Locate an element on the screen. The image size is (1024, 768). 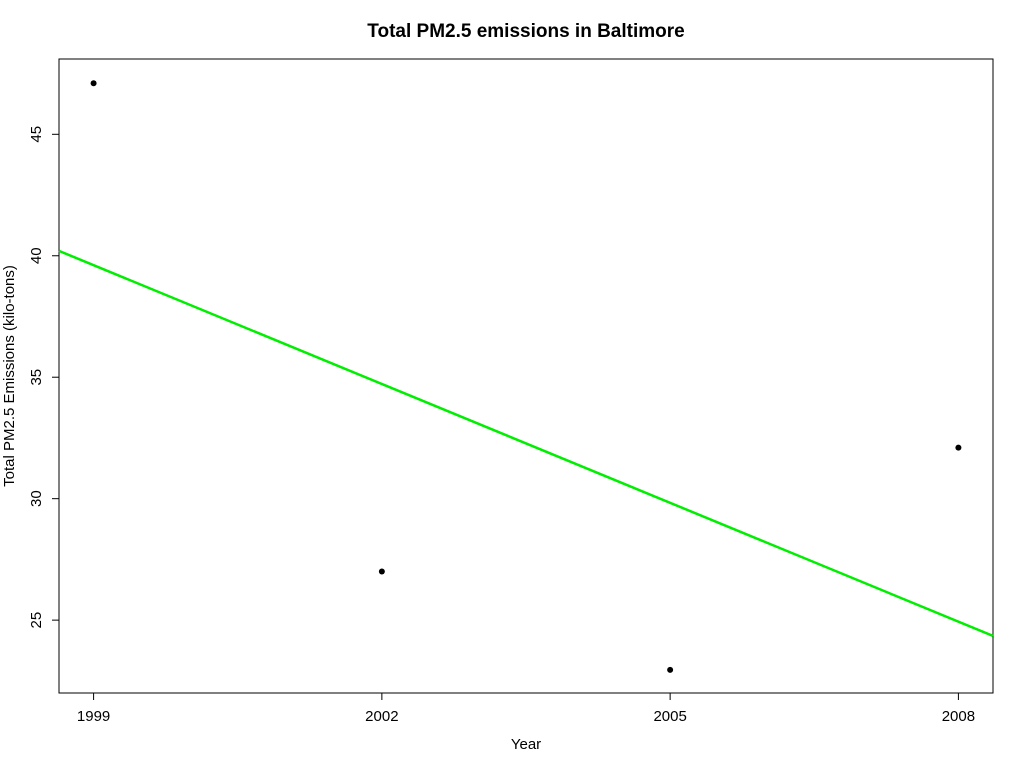
data-point-1999 is located at coordinates (93, 83).